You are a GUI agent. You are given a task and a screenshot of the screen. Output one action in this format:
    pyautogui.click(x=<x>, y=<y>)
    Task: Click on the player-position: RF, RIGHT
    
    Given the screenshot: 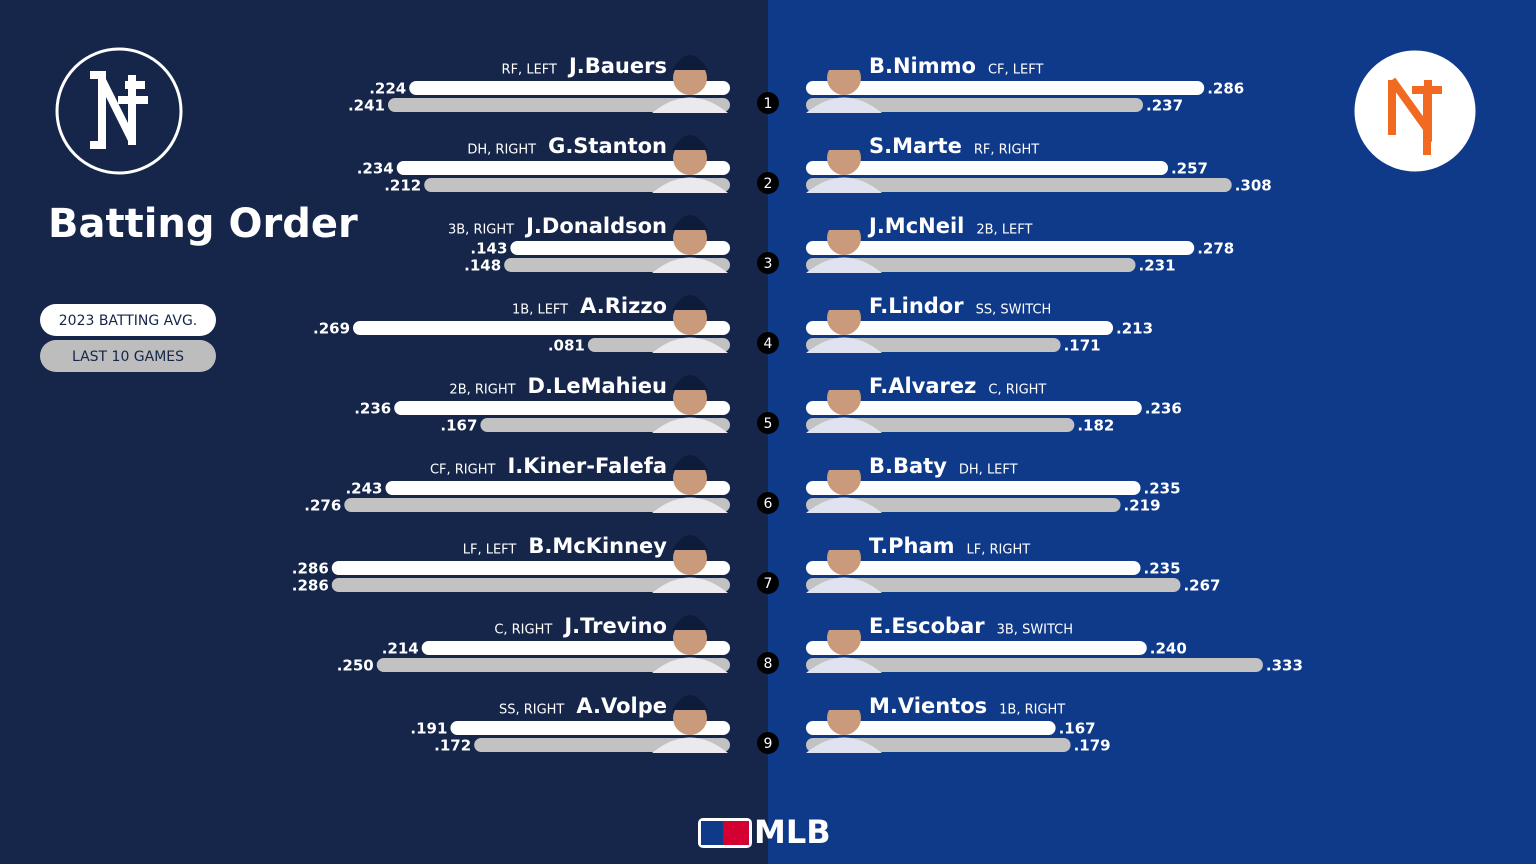 What is the action you would take?
    pyautogui.click(x=1006, y=150)
    